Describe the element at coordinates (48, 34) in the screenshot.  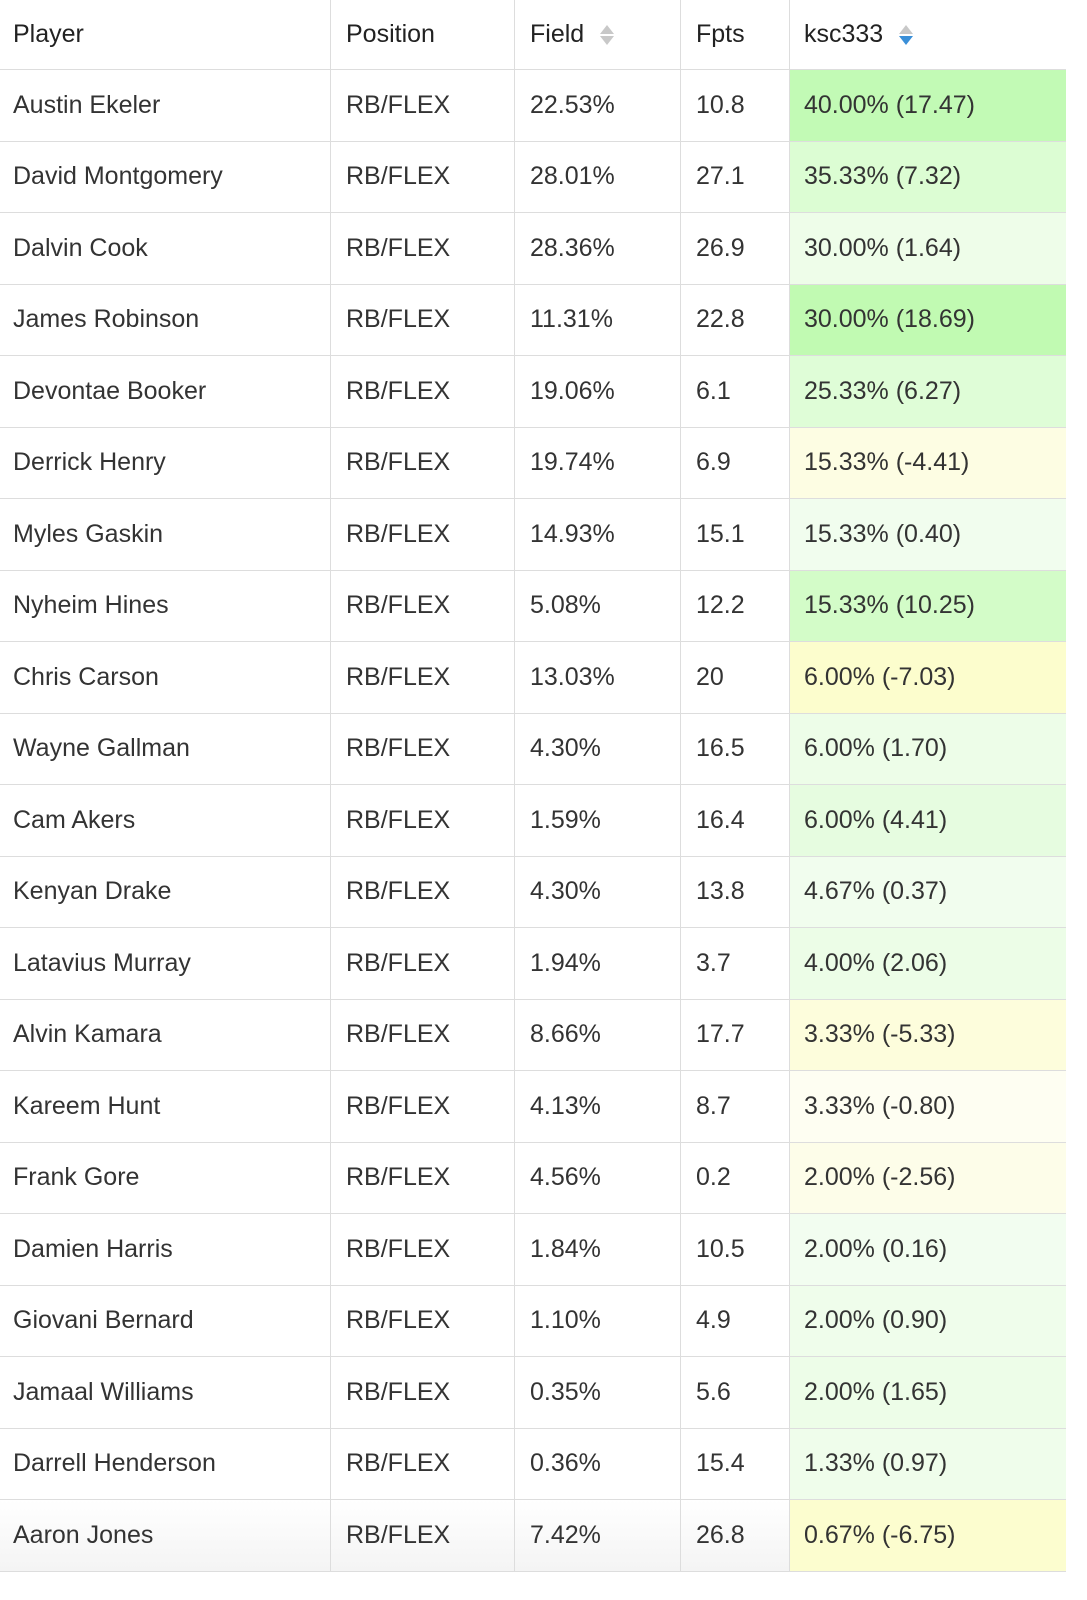
I see `column-header-label: Player` at that location.